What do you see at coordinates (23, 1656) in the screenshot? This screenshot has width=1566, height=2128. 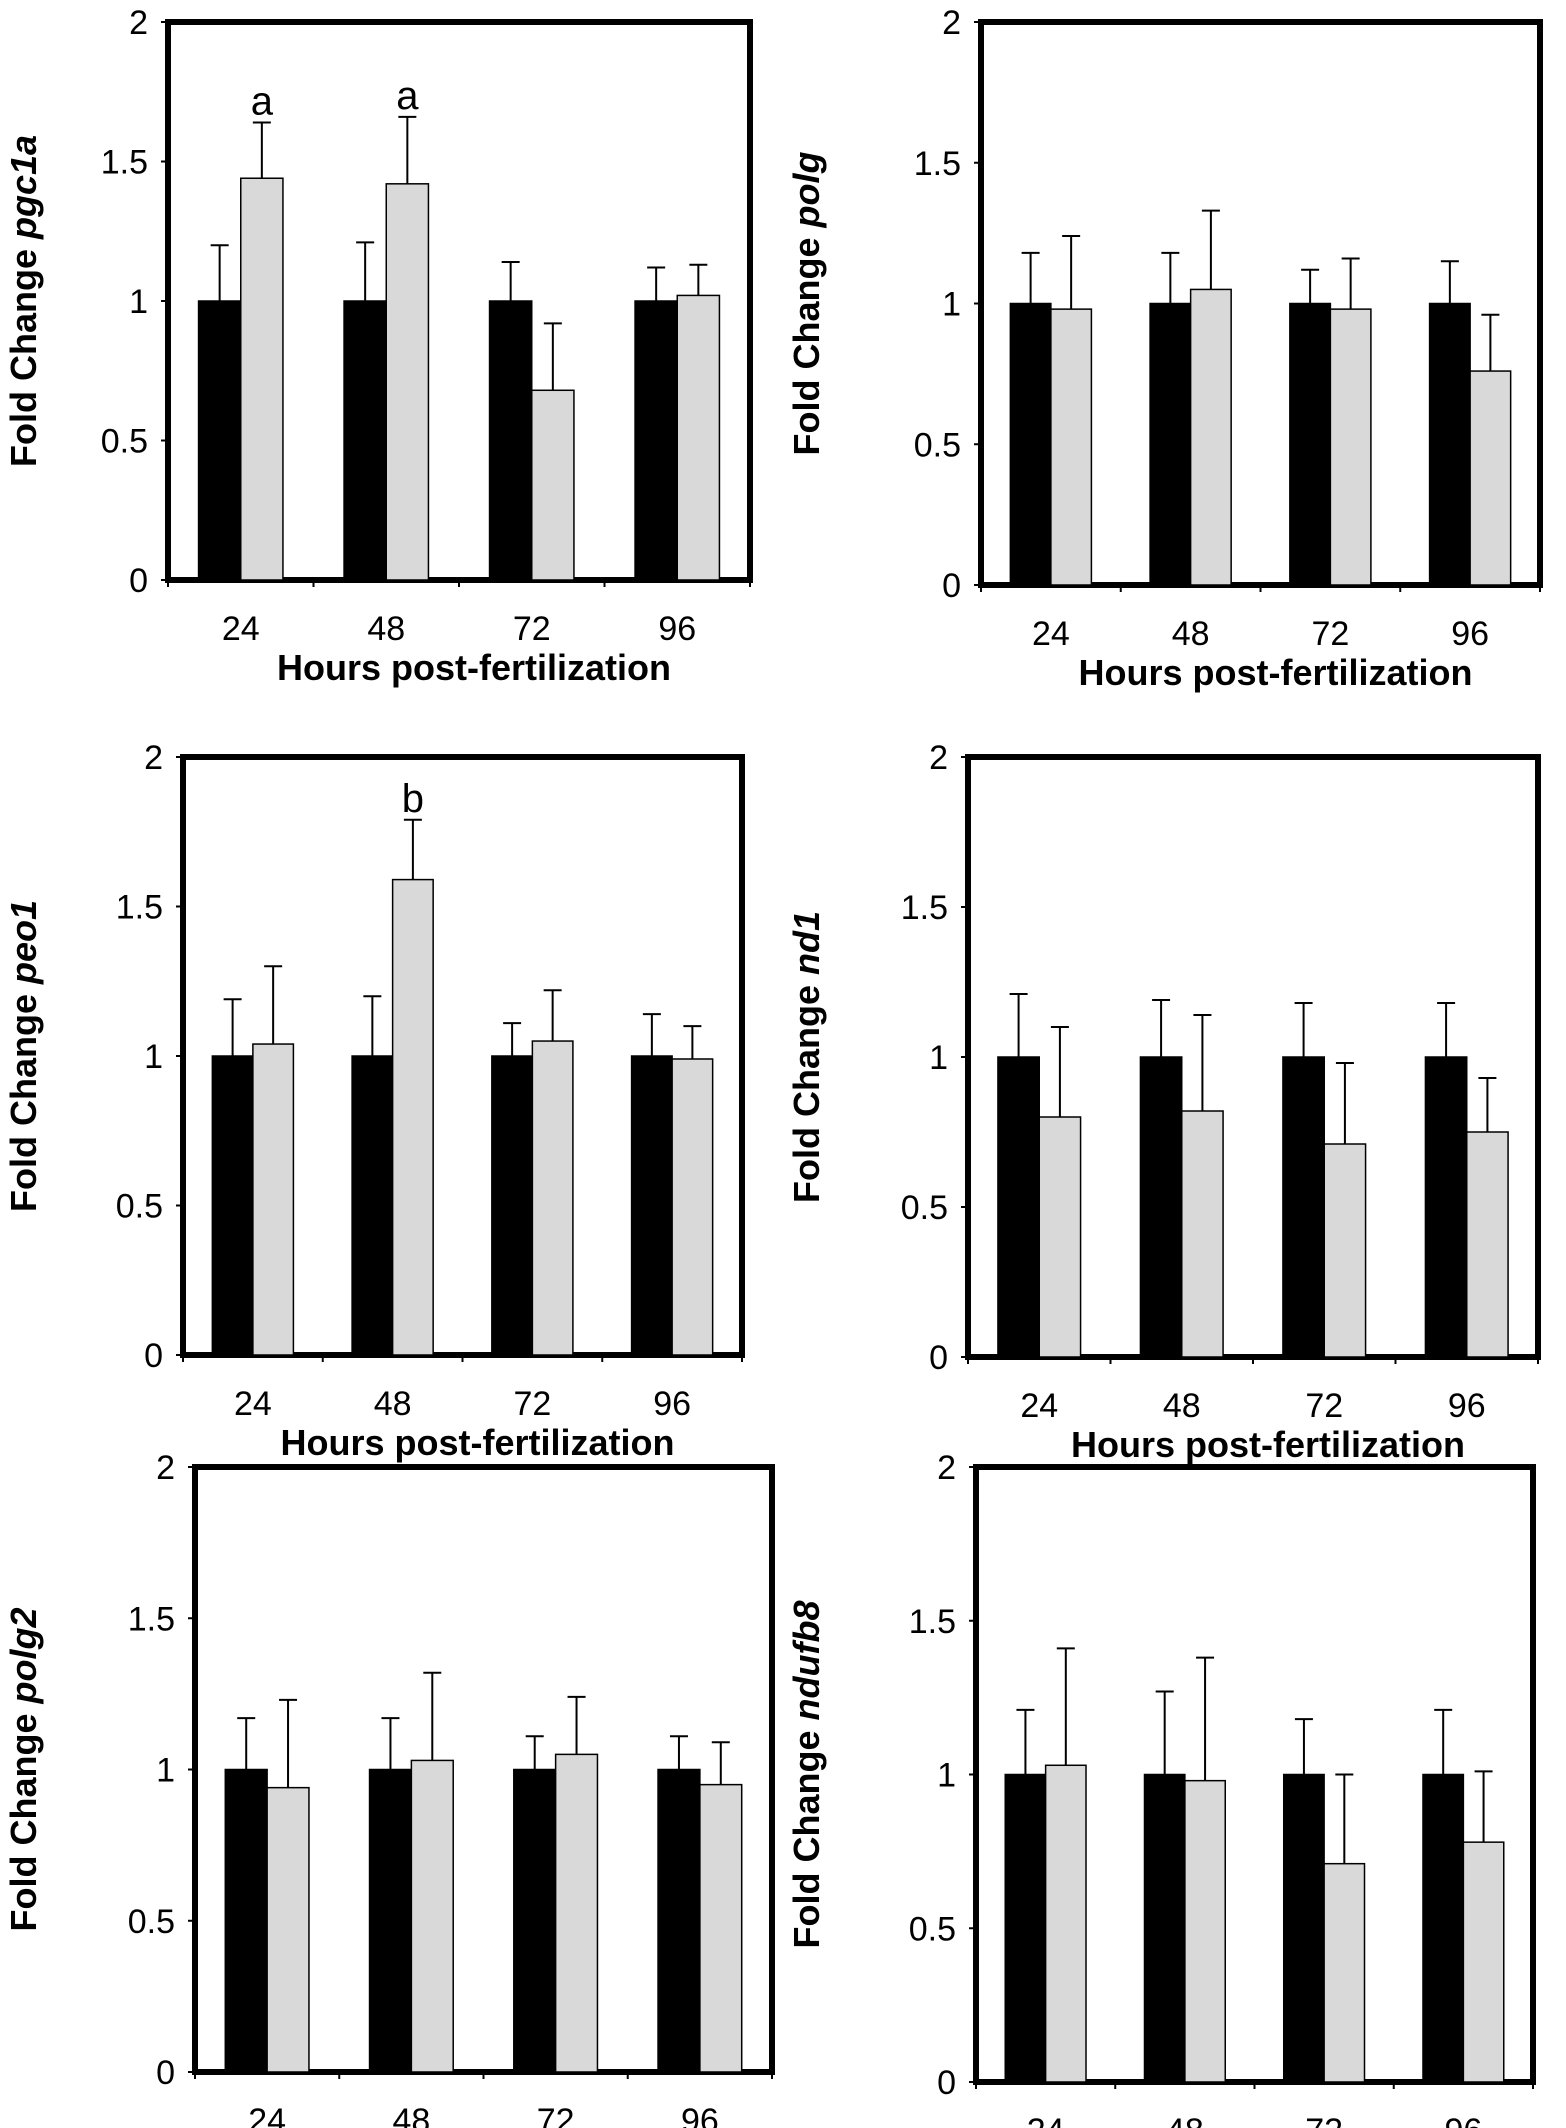 I see `y-axis-title-gene: polg2` at bounding box center [23, 1656].